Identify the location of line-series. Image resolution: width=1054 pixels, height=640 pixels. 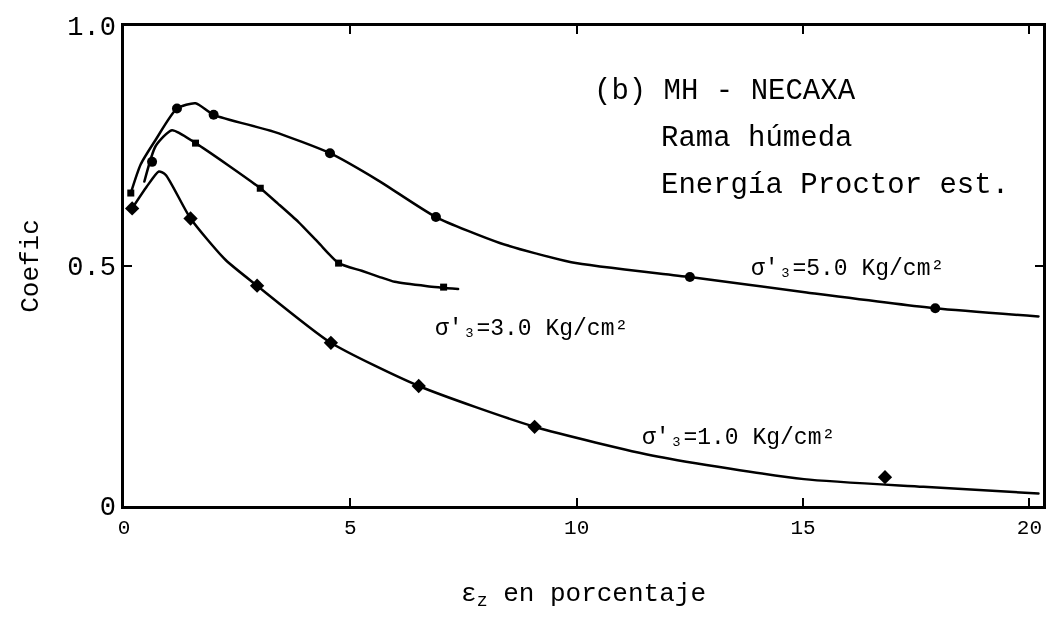
(301, 209).